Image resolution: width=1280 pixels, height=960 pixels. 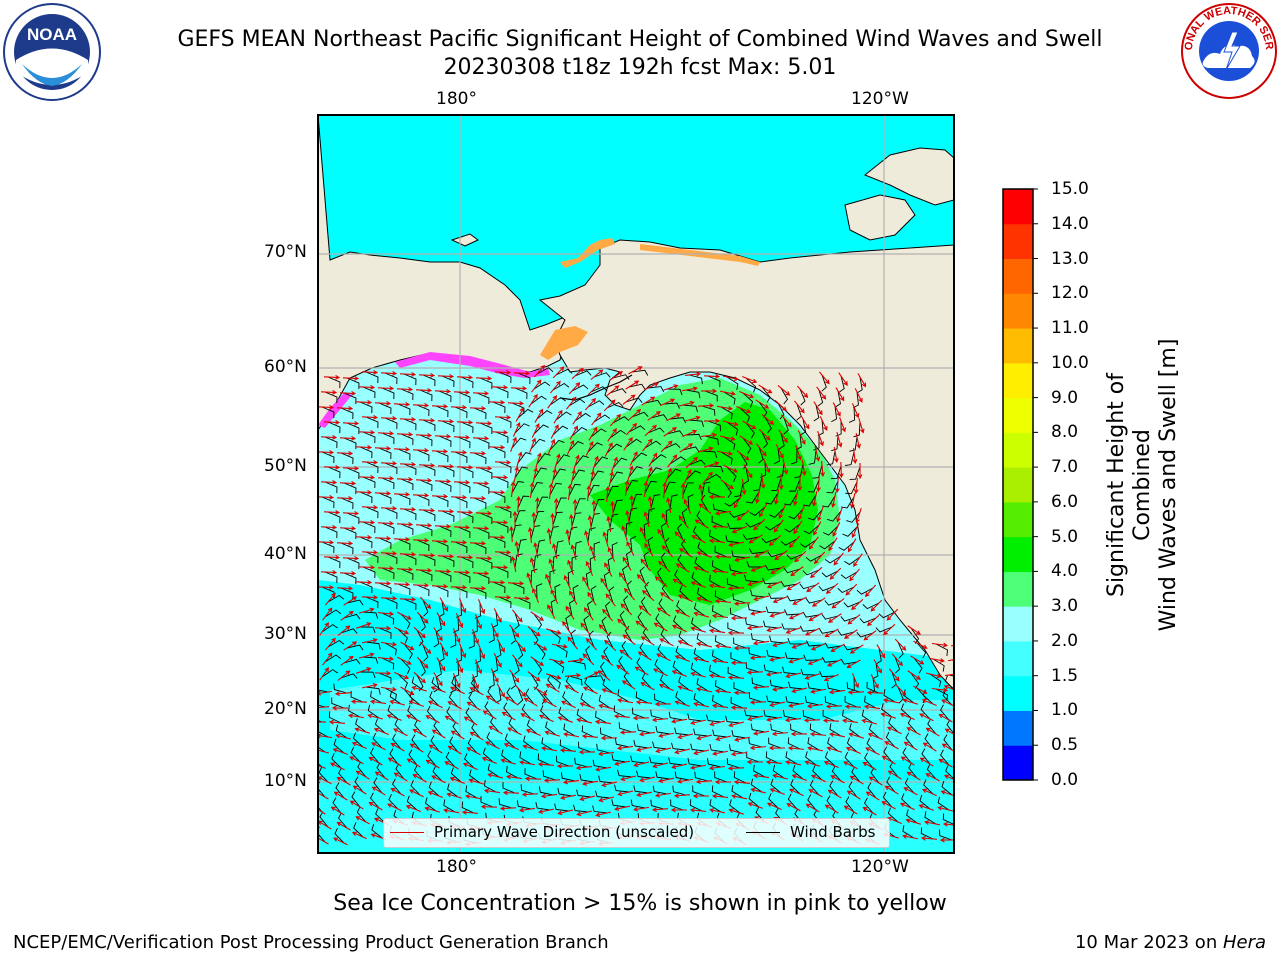 What do you see at coordinates (1065, 536) in the screenshot?
I see `colorbar-tick-label: 5.0` at bounding box center [1065, 536].